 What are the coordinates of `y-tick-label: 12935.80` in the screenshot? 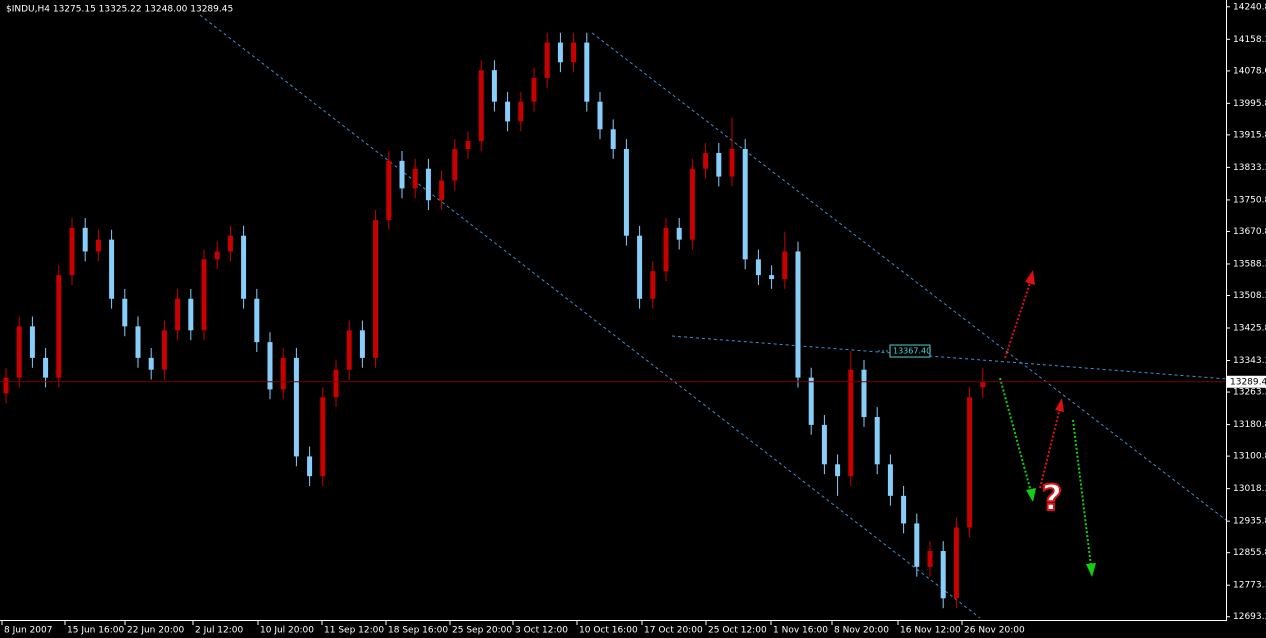 It's located at (1249, 522).